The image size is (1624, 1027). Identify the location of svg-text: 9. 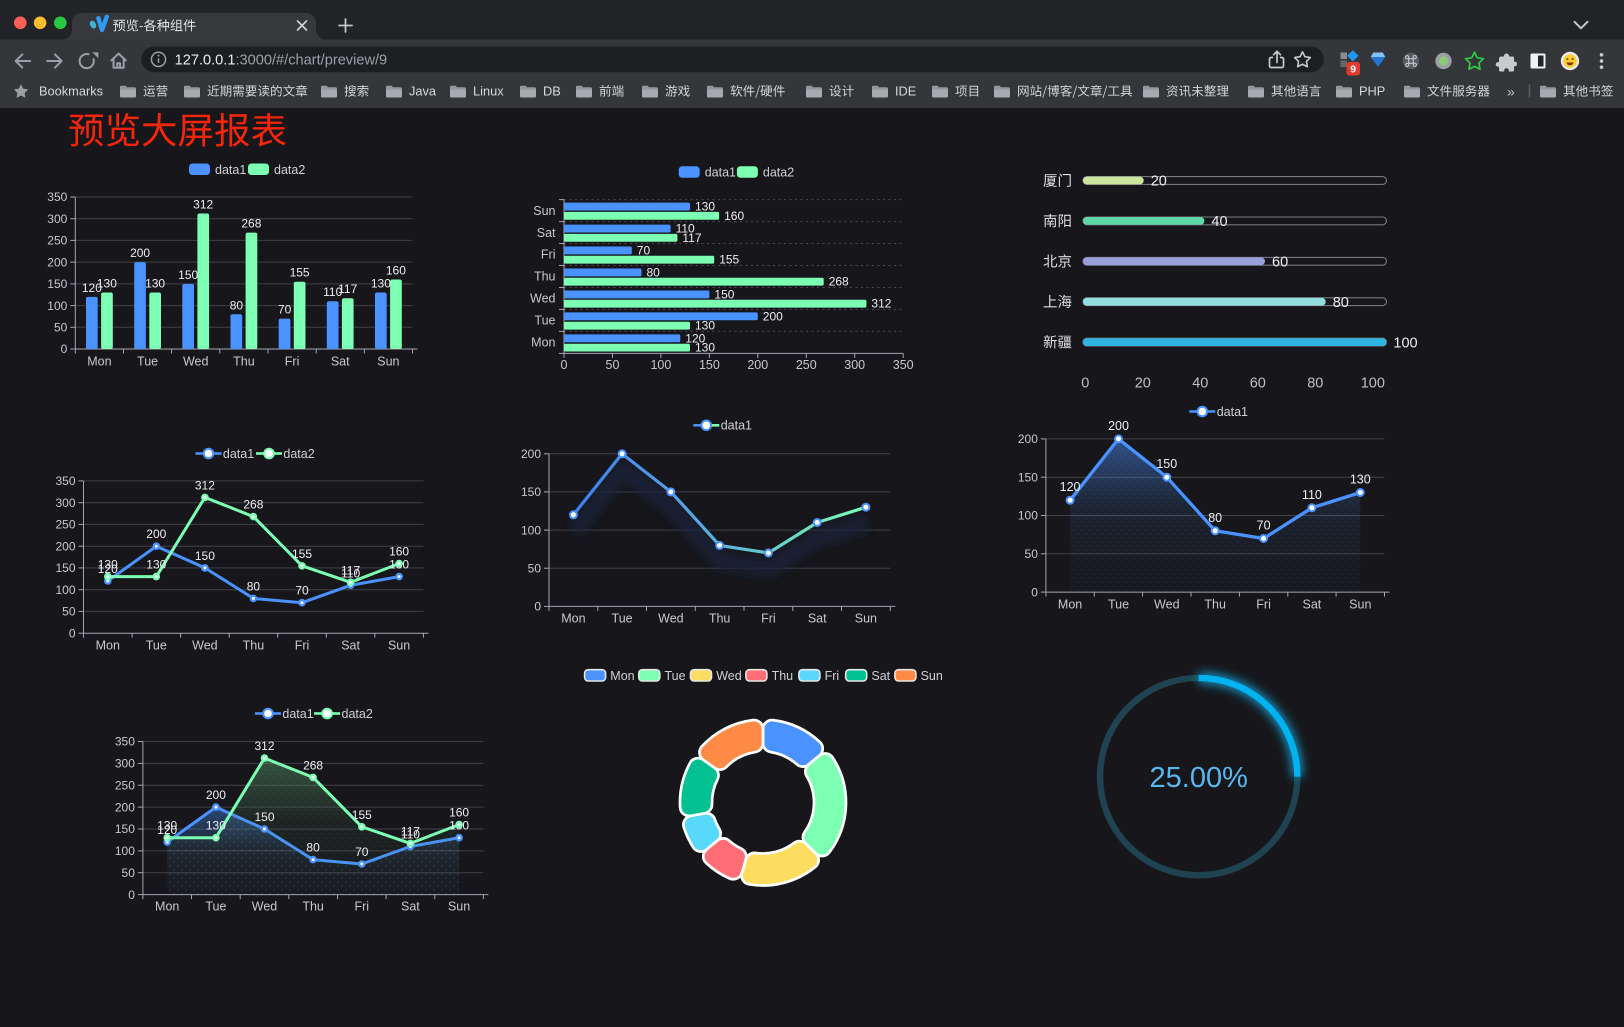
(1353, 70).